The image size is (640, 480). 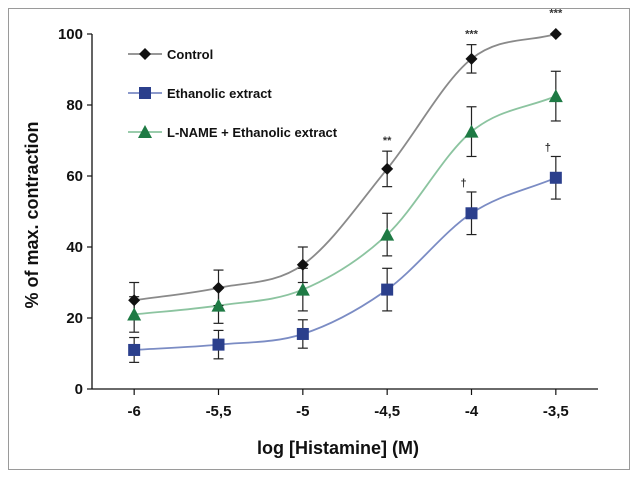 I want to click on y-tick-label: 40, so click(x=74, y=247).